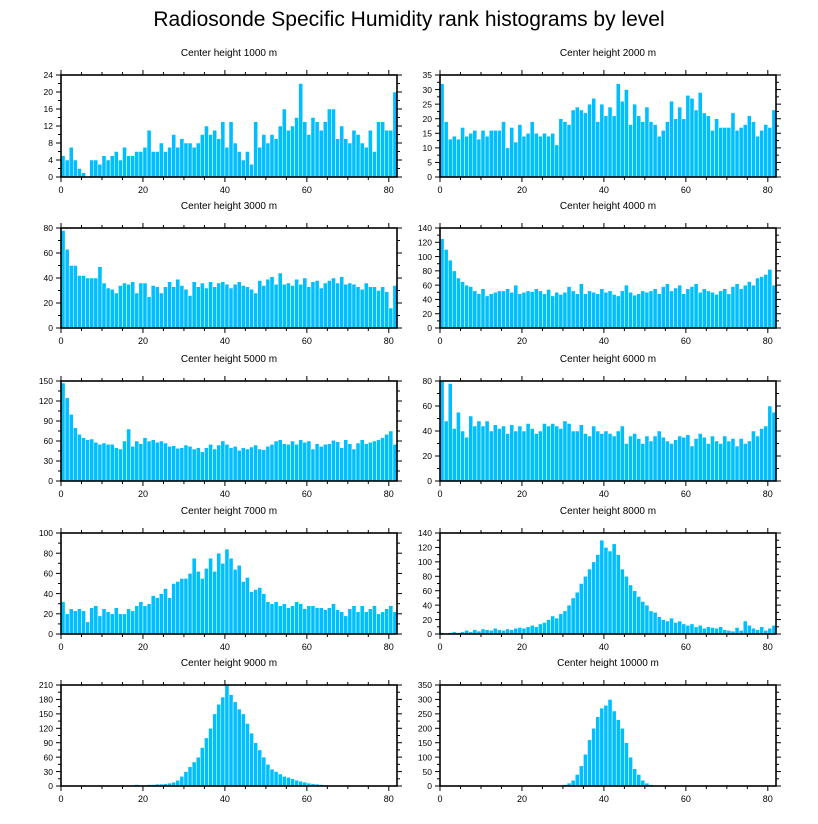 The width and height of the screenshot is (818, 824). I want to click on x-tick-label: 80, so click(389, 341).